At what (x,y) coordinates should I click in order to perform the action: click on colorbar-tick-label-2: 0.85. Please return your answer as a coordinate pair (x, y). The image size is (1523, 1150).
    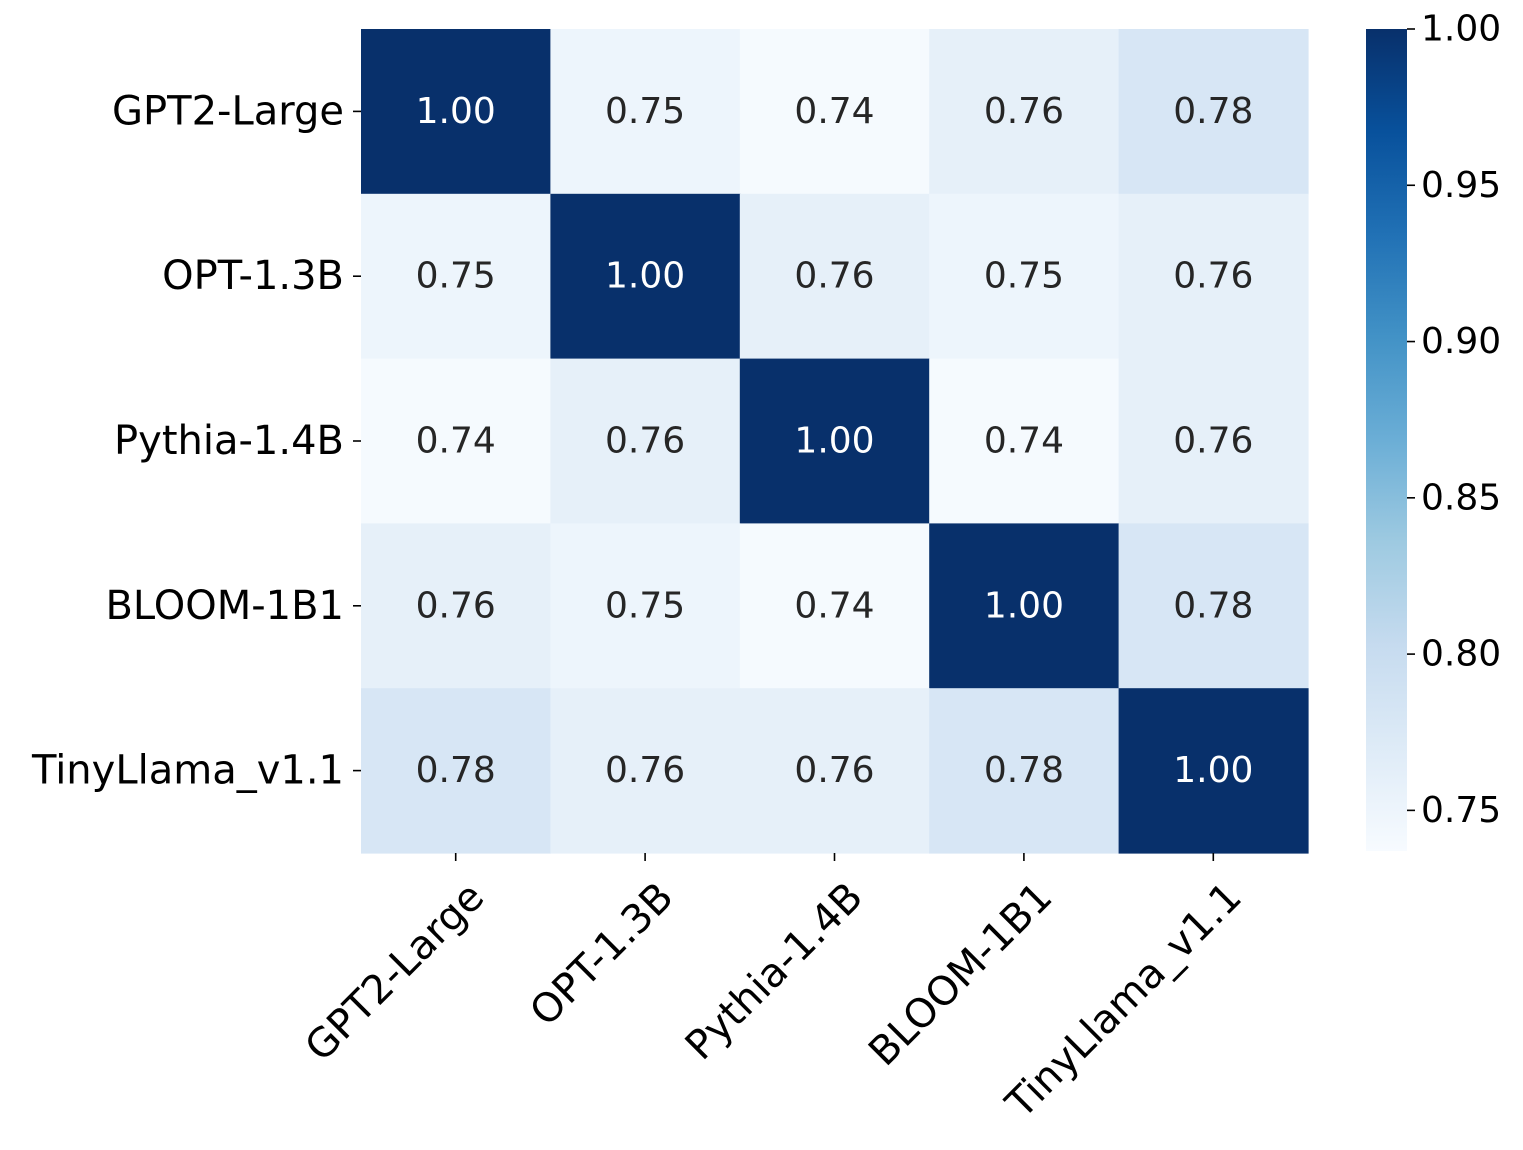
    Looking at the image, I should click on (1461, 497).